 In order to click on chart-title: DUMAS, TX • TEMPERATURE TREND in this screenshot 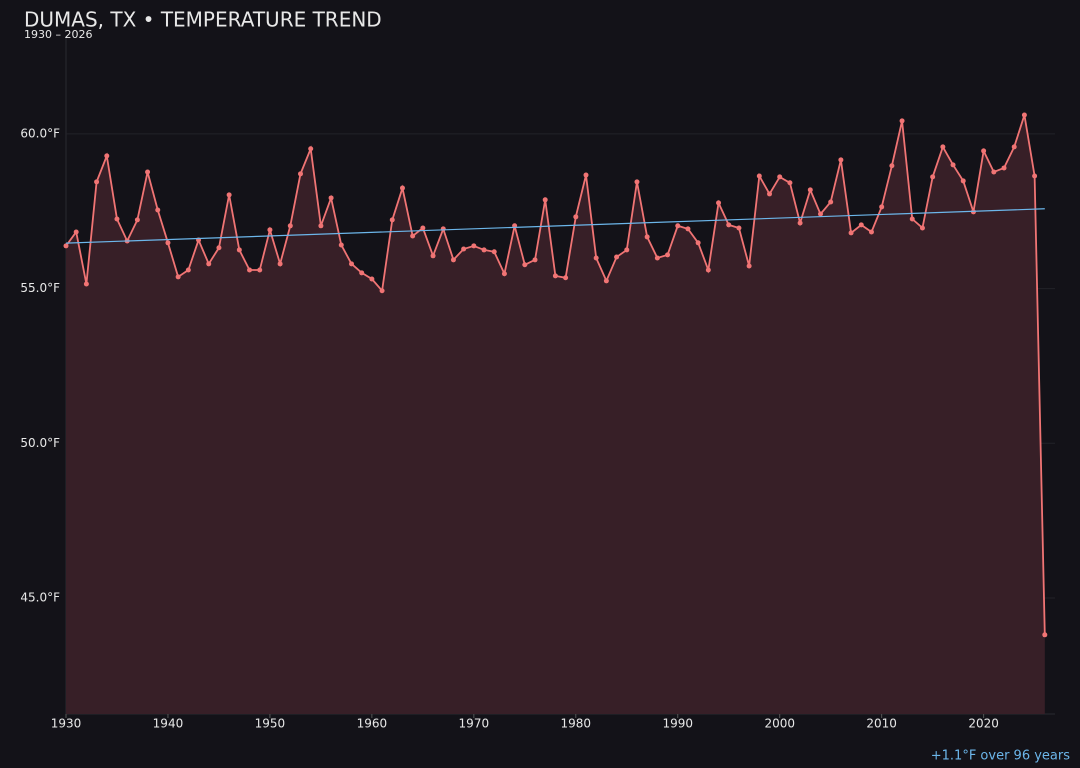, I will do `click(203, 20)`.